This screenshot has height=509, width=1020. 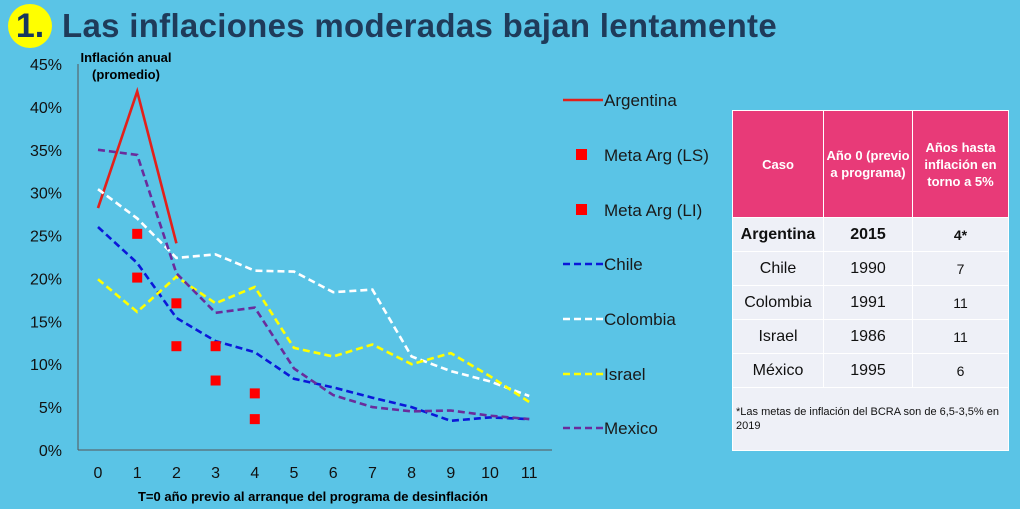 I want to click on table-row: Argentina 2015 4*, so click(x=870, y=234).